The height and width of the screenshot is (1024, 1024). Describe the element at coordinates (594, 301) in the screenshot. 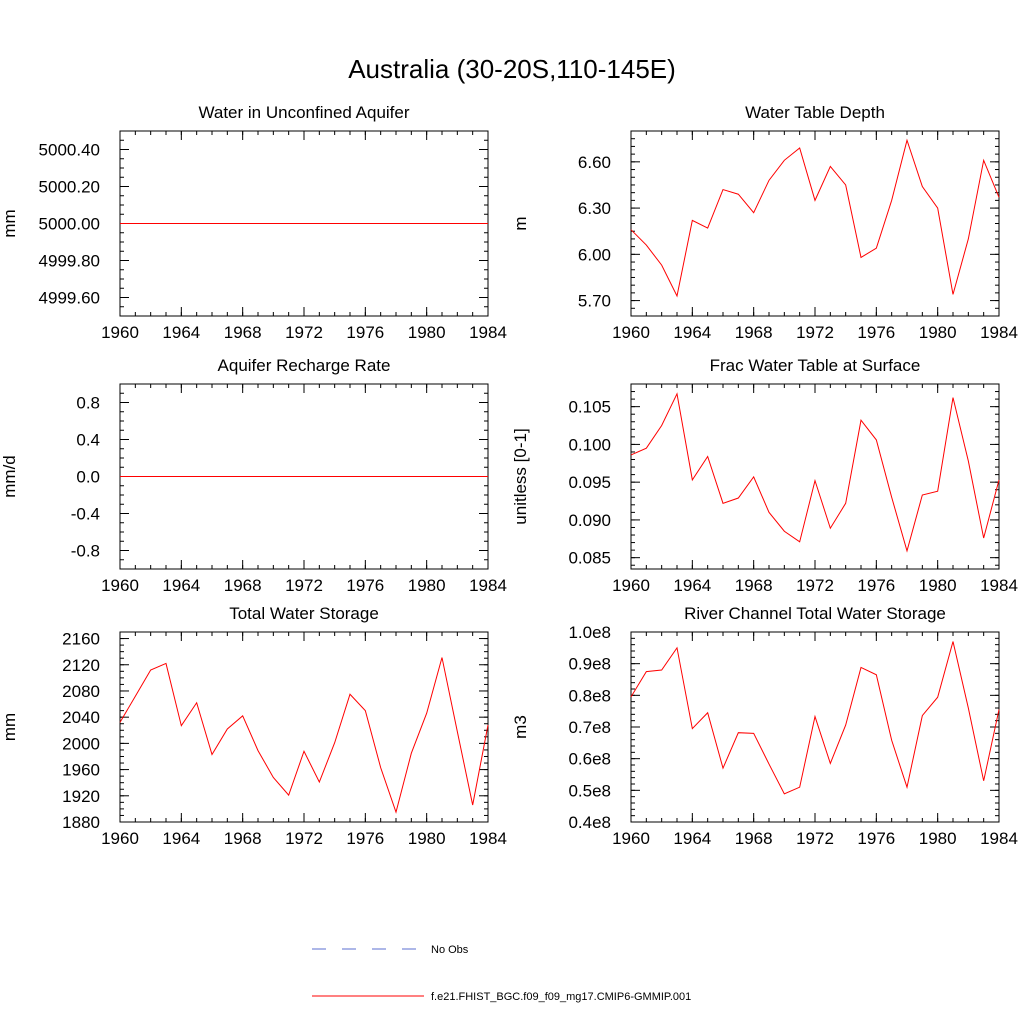

I see `panel-water-table-depth-y-tick-label: 5.70` at that location.